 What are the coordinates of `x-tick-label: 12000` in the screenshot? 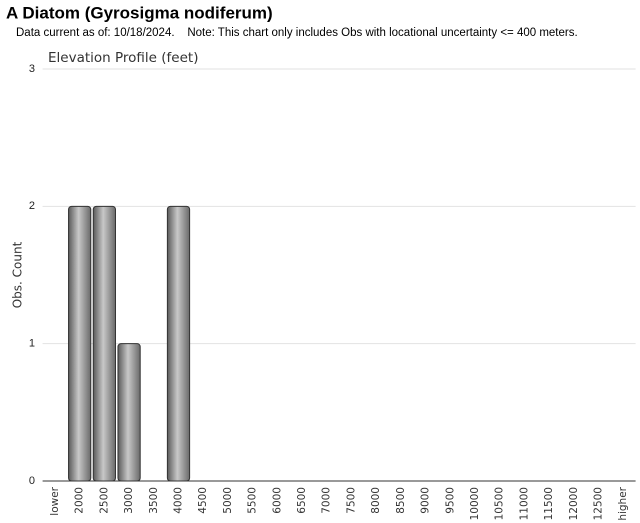 It's located at (574, 503).